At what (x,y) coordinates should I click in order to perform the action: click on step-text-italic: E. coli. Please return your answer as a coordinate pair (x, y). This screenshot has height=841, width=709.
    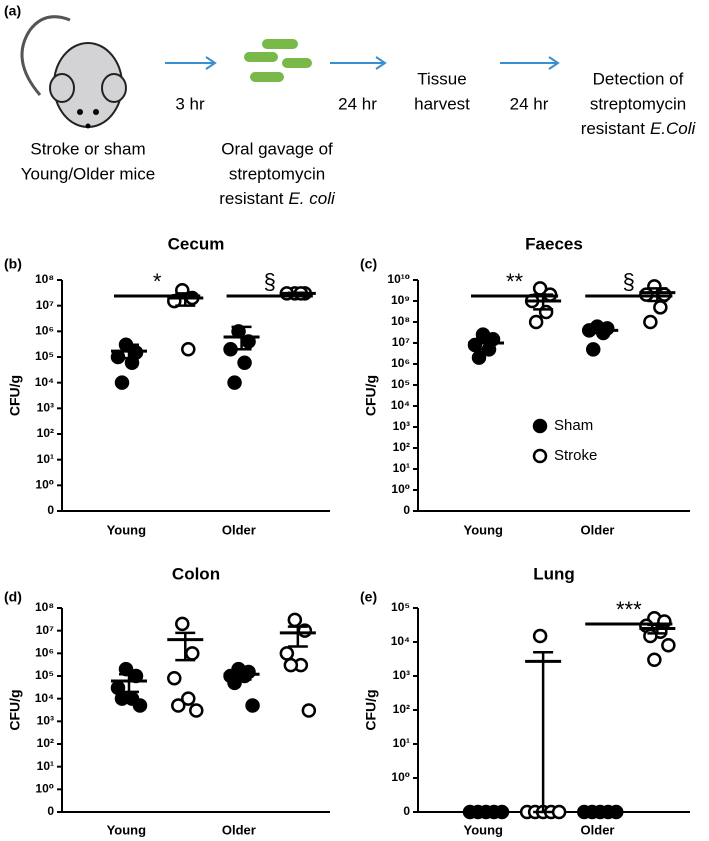
    Looking at the image, I should click on (312, 198).